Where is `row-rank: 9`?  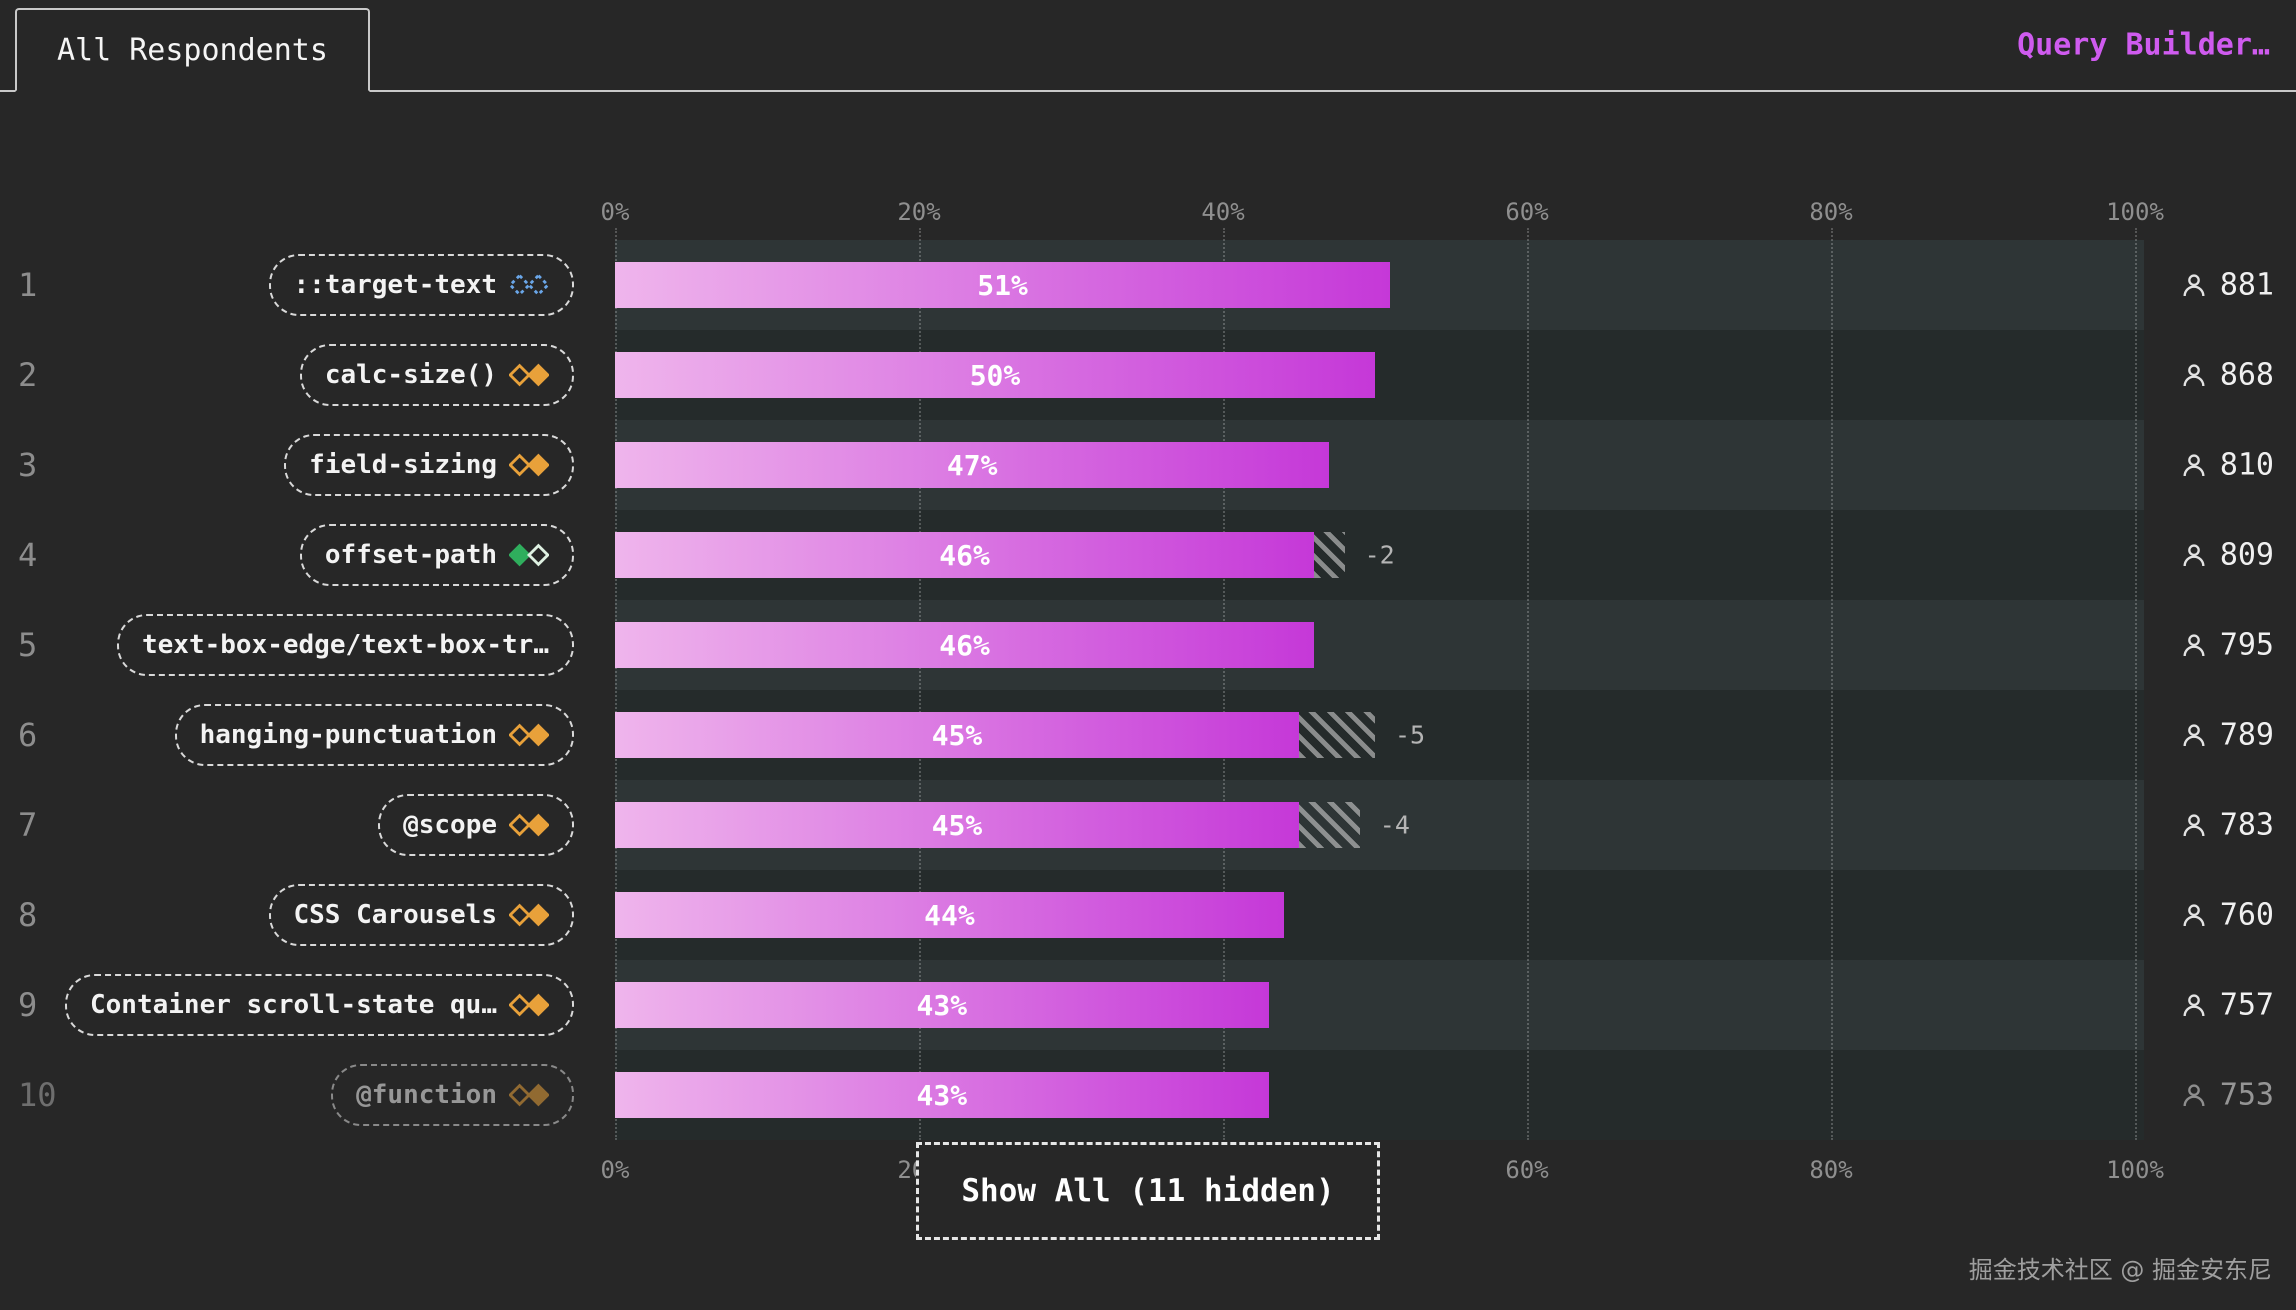 row-rank: 9 is located at coordinates (28, 1005).